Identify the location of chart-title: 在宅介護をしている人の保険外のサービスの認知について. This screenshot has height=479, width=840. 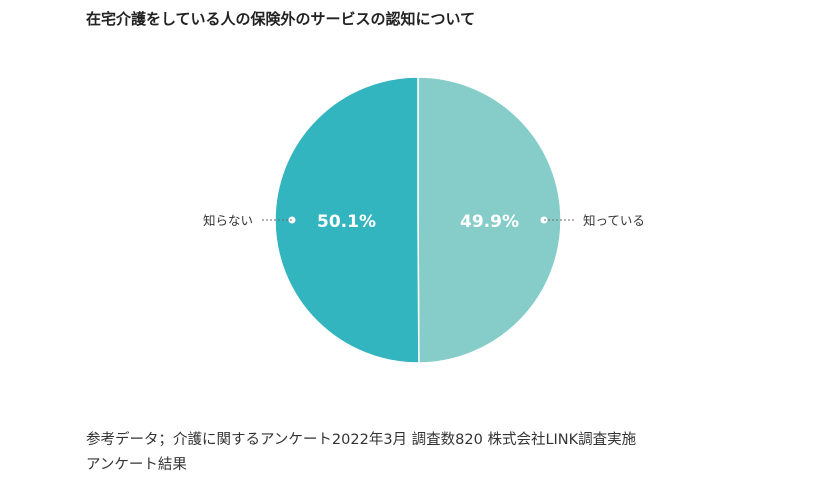
(281, 19).